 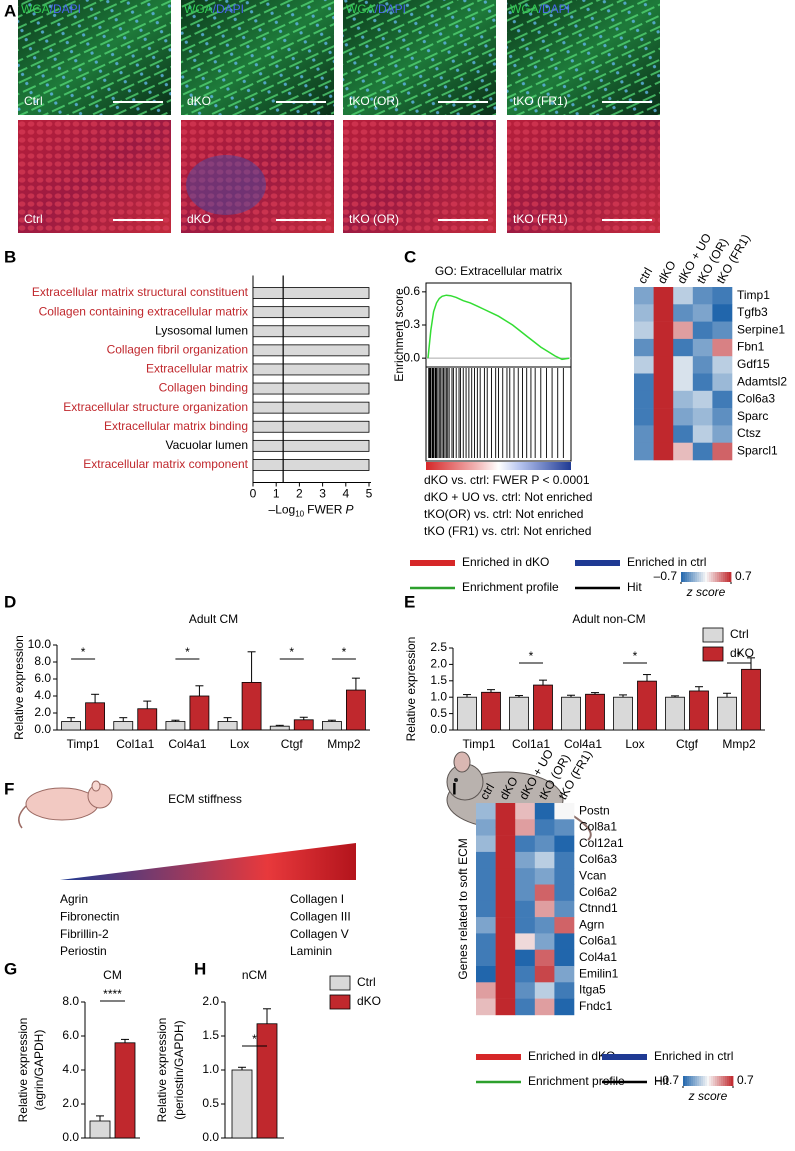 What do you see at coordinates (177, 350) in the screenshot?
I see `category-label: Collagen fibril organization` at bounding box center [177, 350].